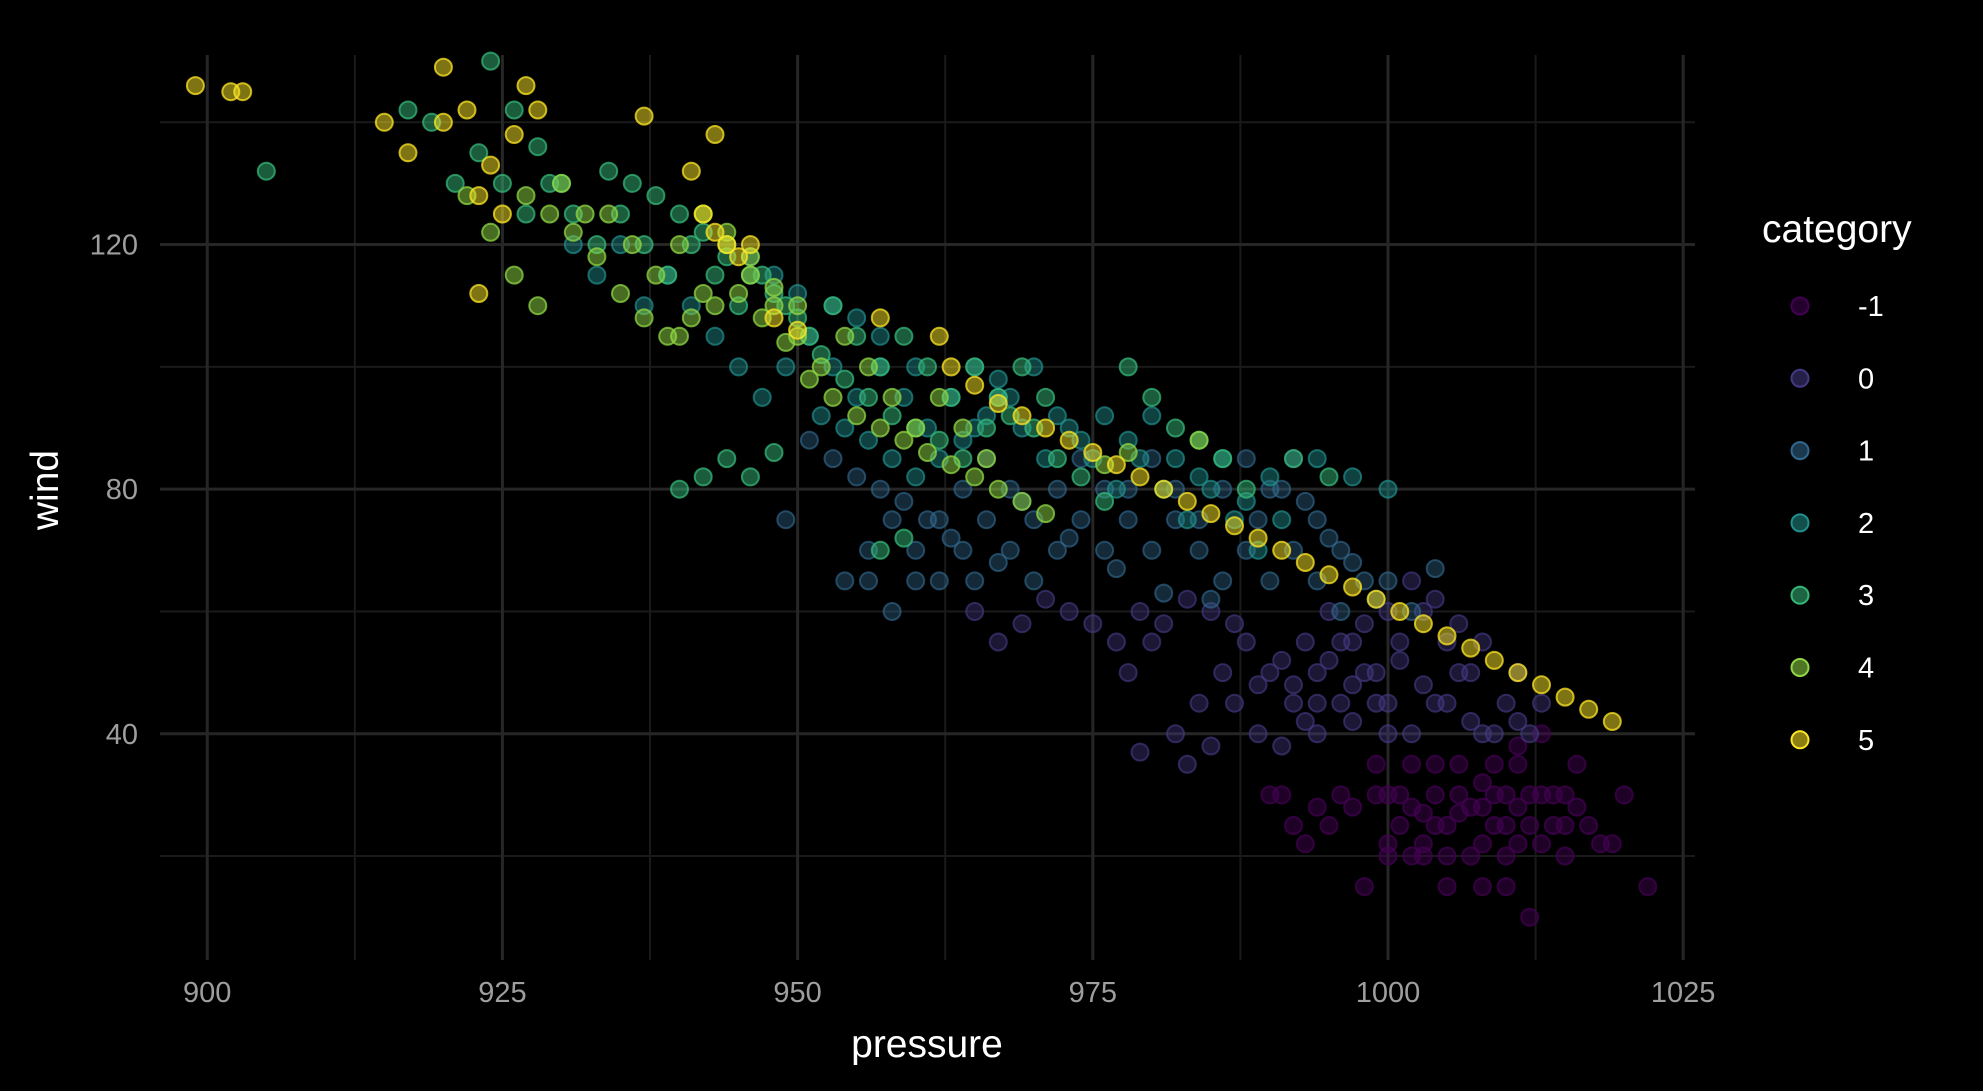  What do you see at coordinates (1388, 993) in the screenshot?
I see `x-tick-label: 1000` at bounding box center [1388, 993].